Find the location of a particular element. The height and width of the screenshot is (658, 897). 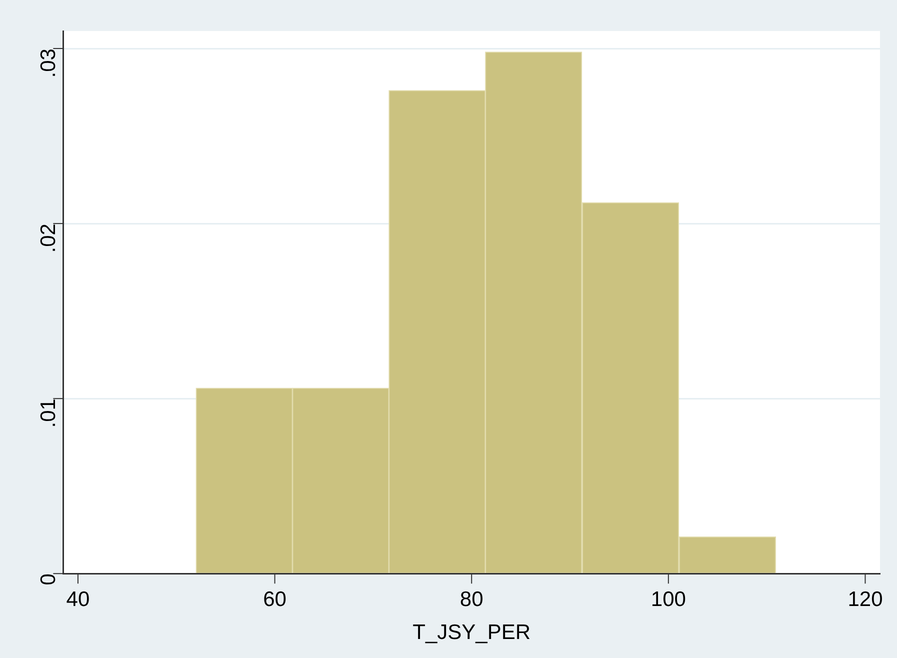

y-tick-label: .03 is located at coordinates (48, 63).